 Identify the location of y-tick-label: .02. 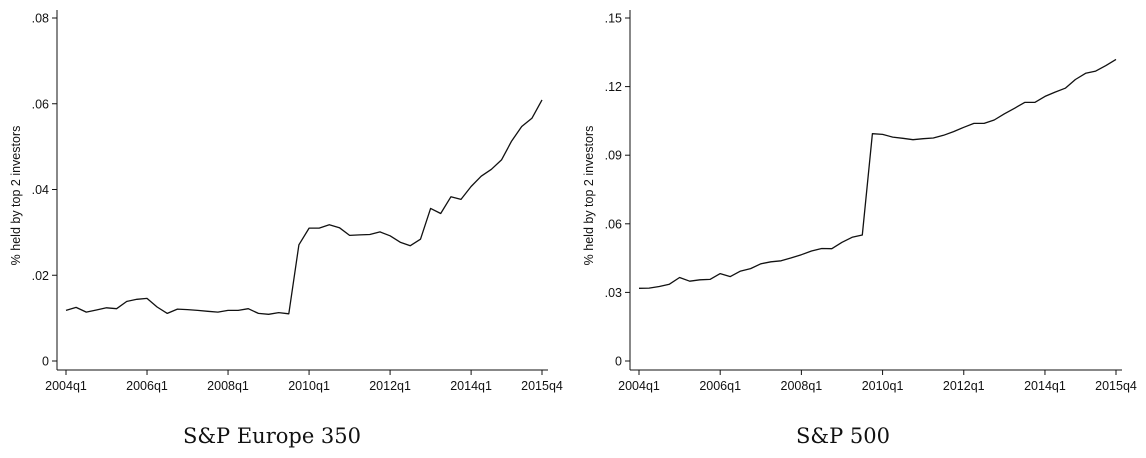
(40, 276).